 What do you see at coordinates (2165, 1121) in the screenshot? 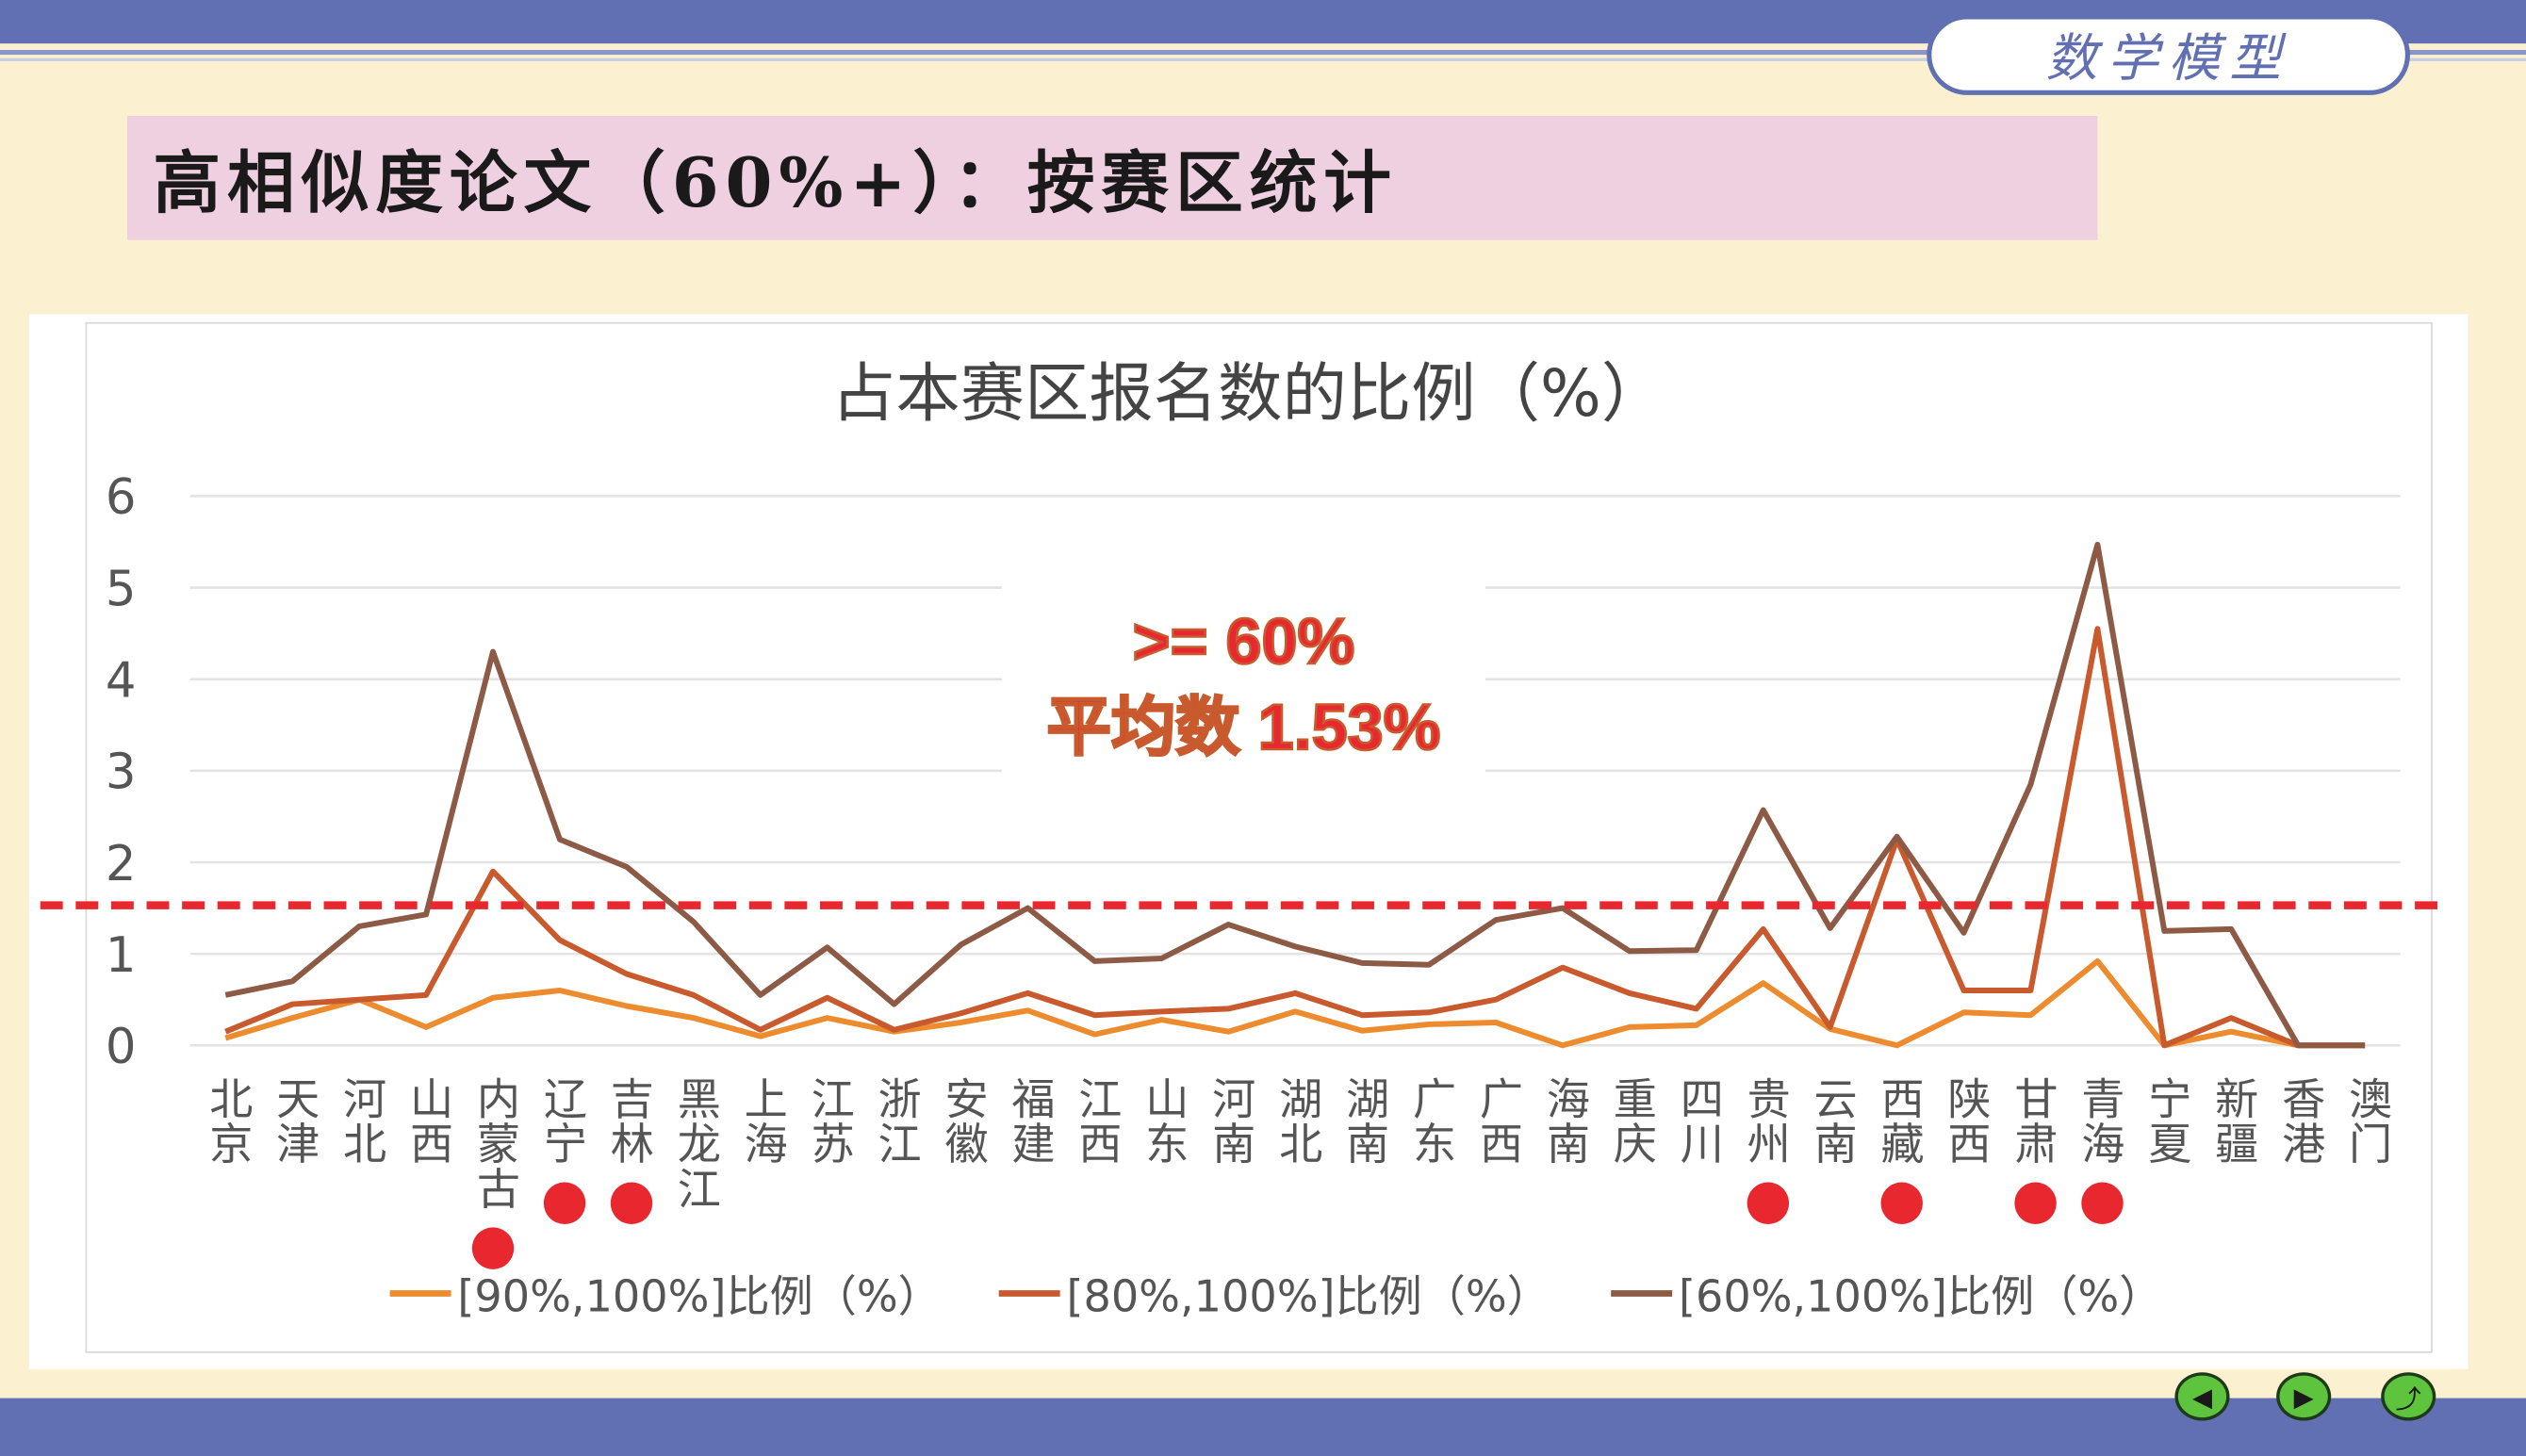
I see `x-tick-label: 宁夏` at bounding box center [2165, 1121].